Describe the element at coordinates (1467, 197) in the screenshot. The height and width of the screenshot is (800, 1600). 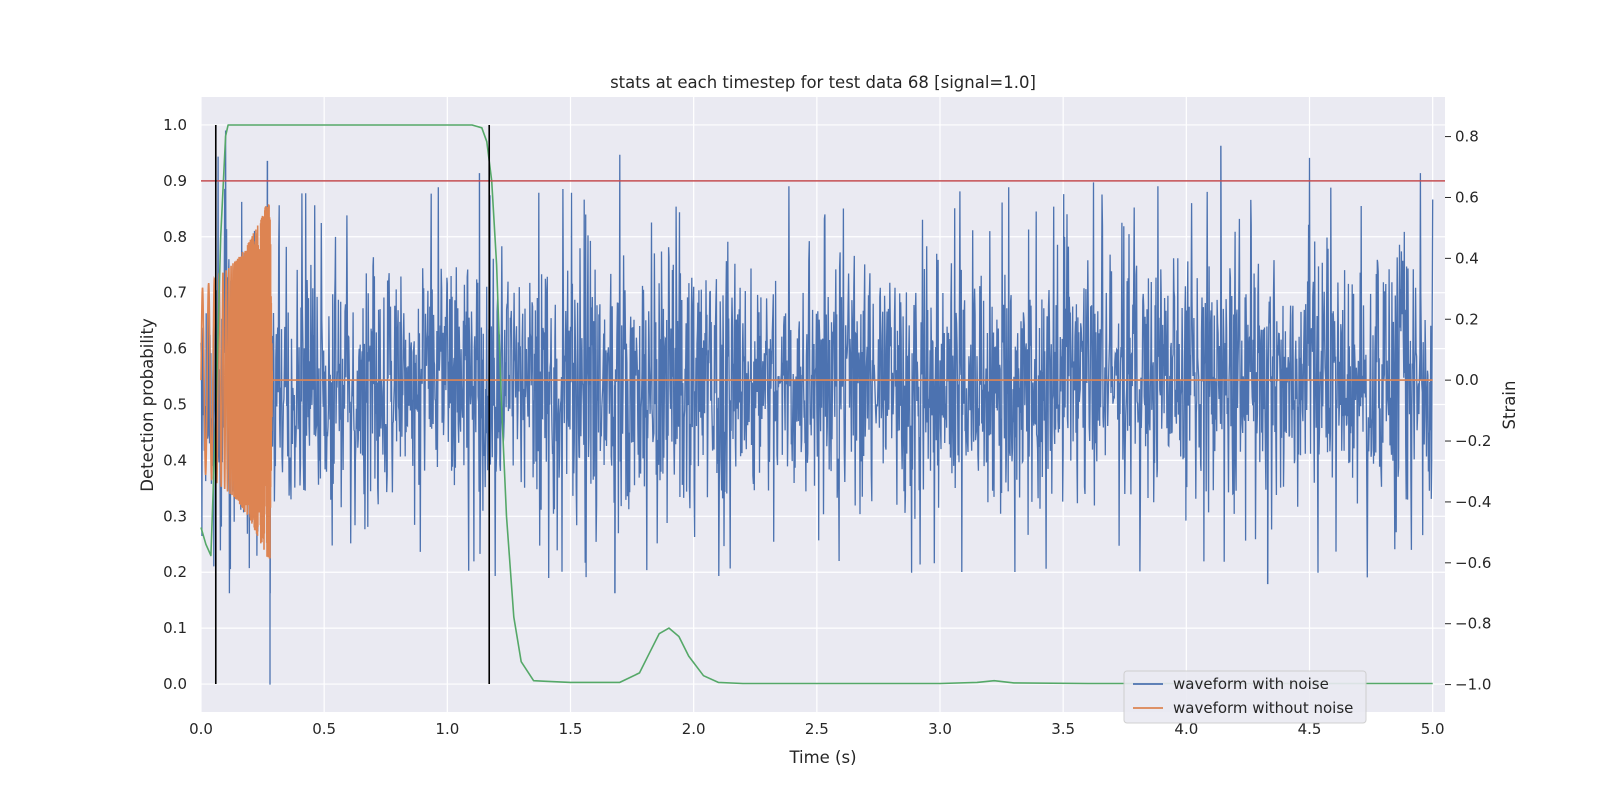
I see `right-y-tick-label: 0.6` at that location.